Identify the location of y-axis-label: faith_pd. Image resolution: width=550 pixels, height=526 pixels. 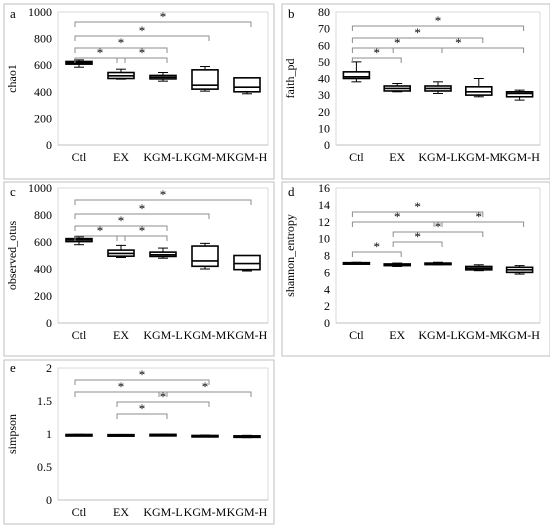
(290, 79).